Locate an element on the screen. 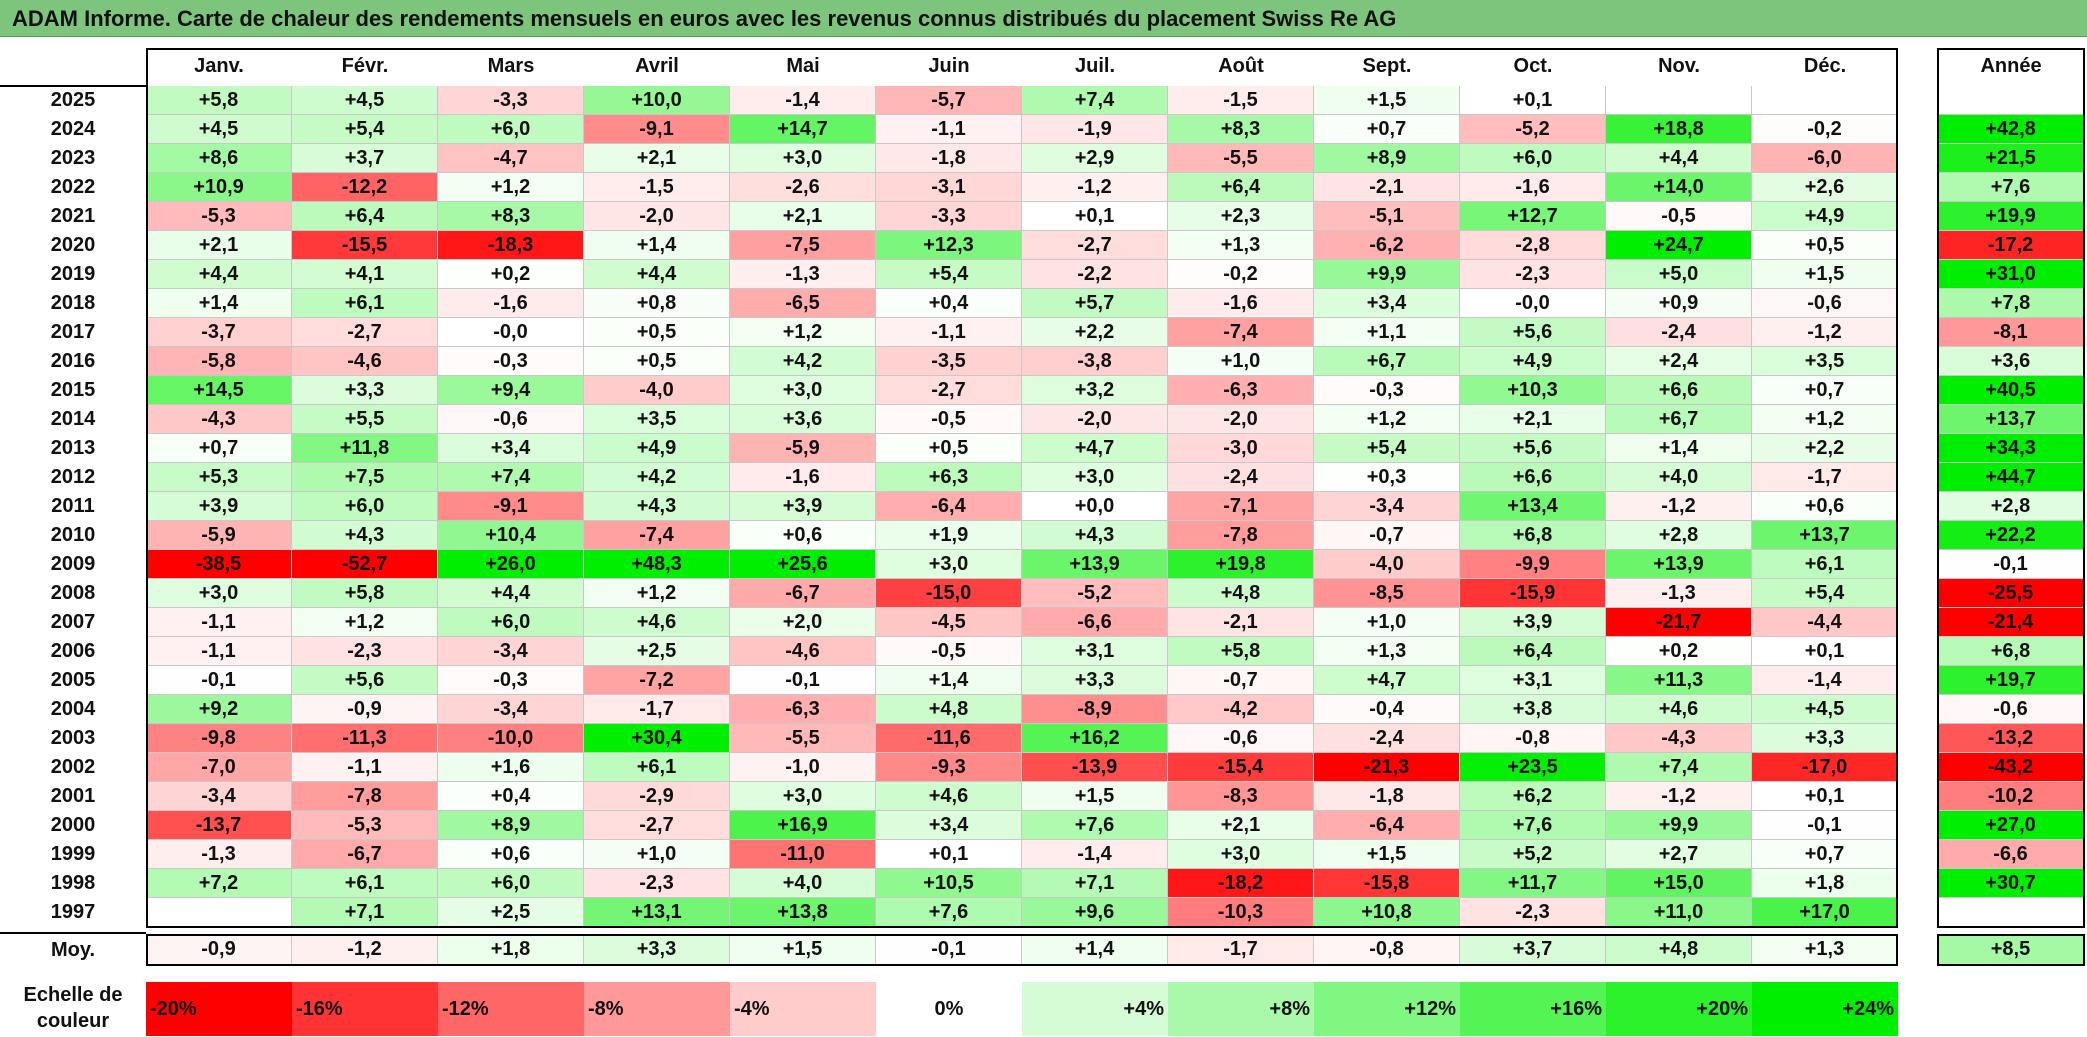  heatmap-cell: +1,0 is located at coordinates (657, 854).